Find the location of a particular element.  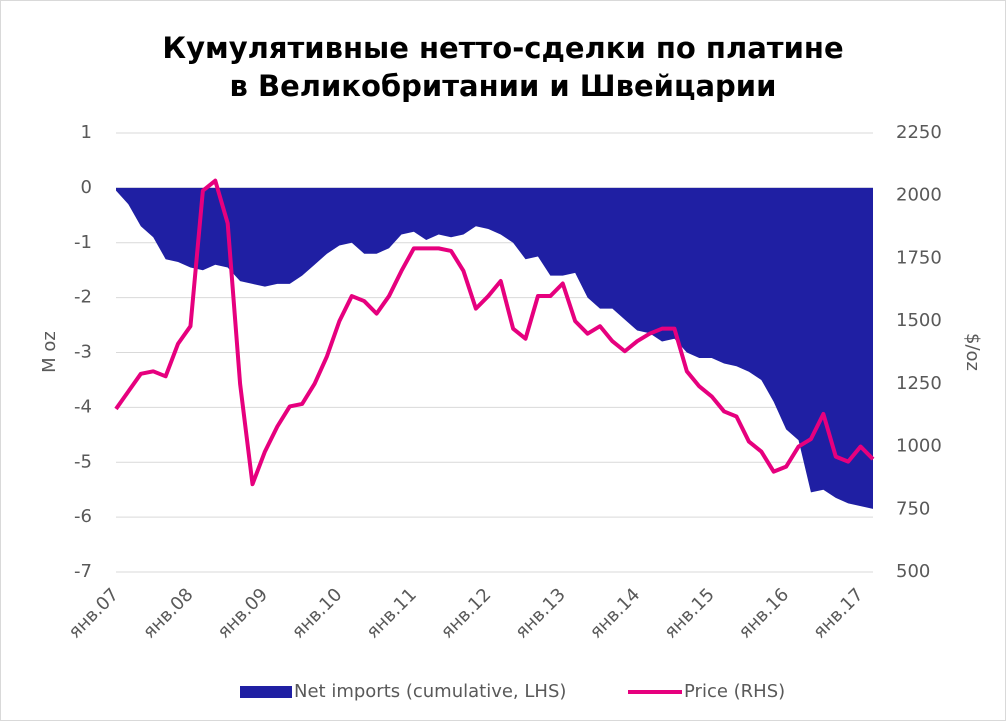

y-tick-label: 1 is located at coordinates (86, 132).